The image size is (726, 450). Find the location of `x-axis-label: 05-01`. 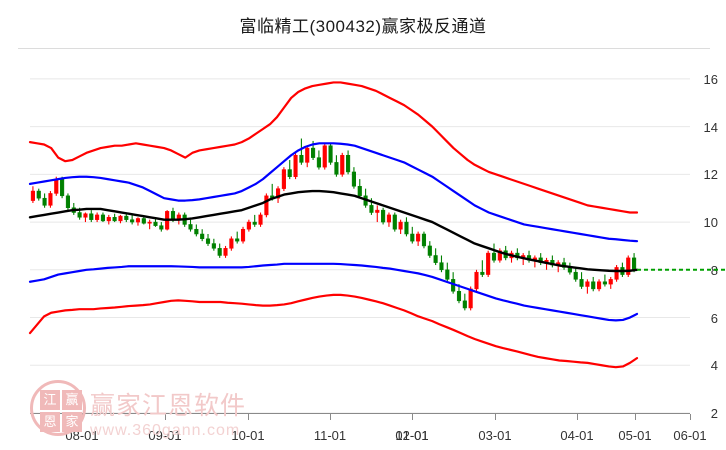

x-axis-label: 05-01 is located at coordinates (635, 435).